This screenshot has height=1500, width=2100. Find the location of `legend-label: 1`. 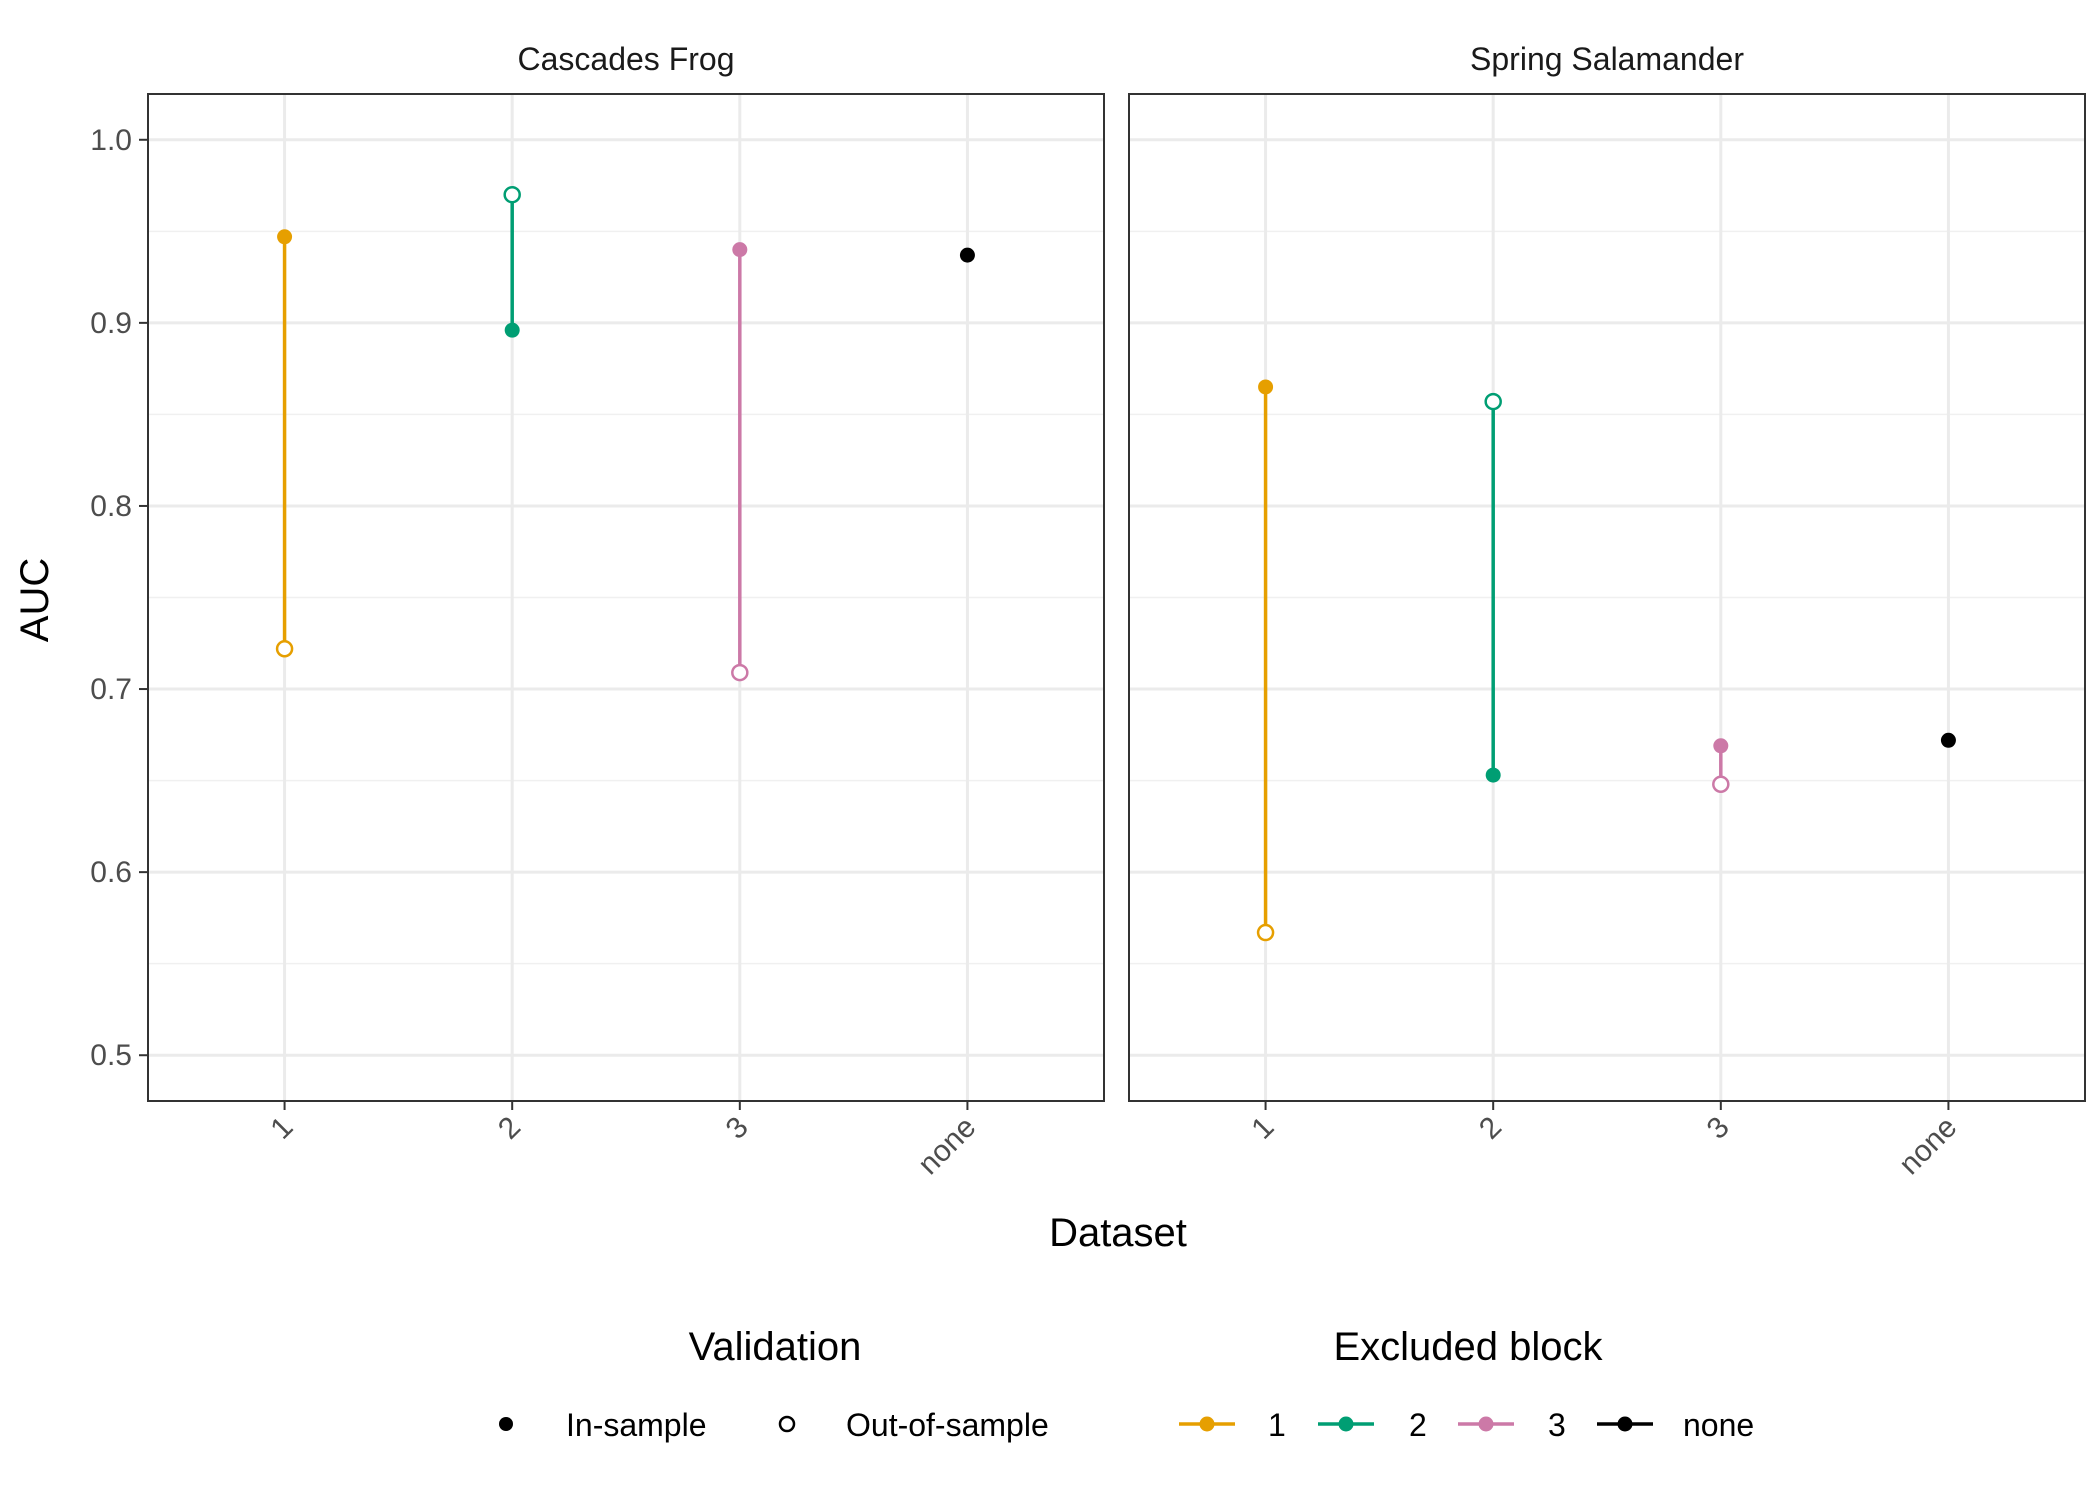

legend-label: 1 is located at coordinates (1277, 1425).